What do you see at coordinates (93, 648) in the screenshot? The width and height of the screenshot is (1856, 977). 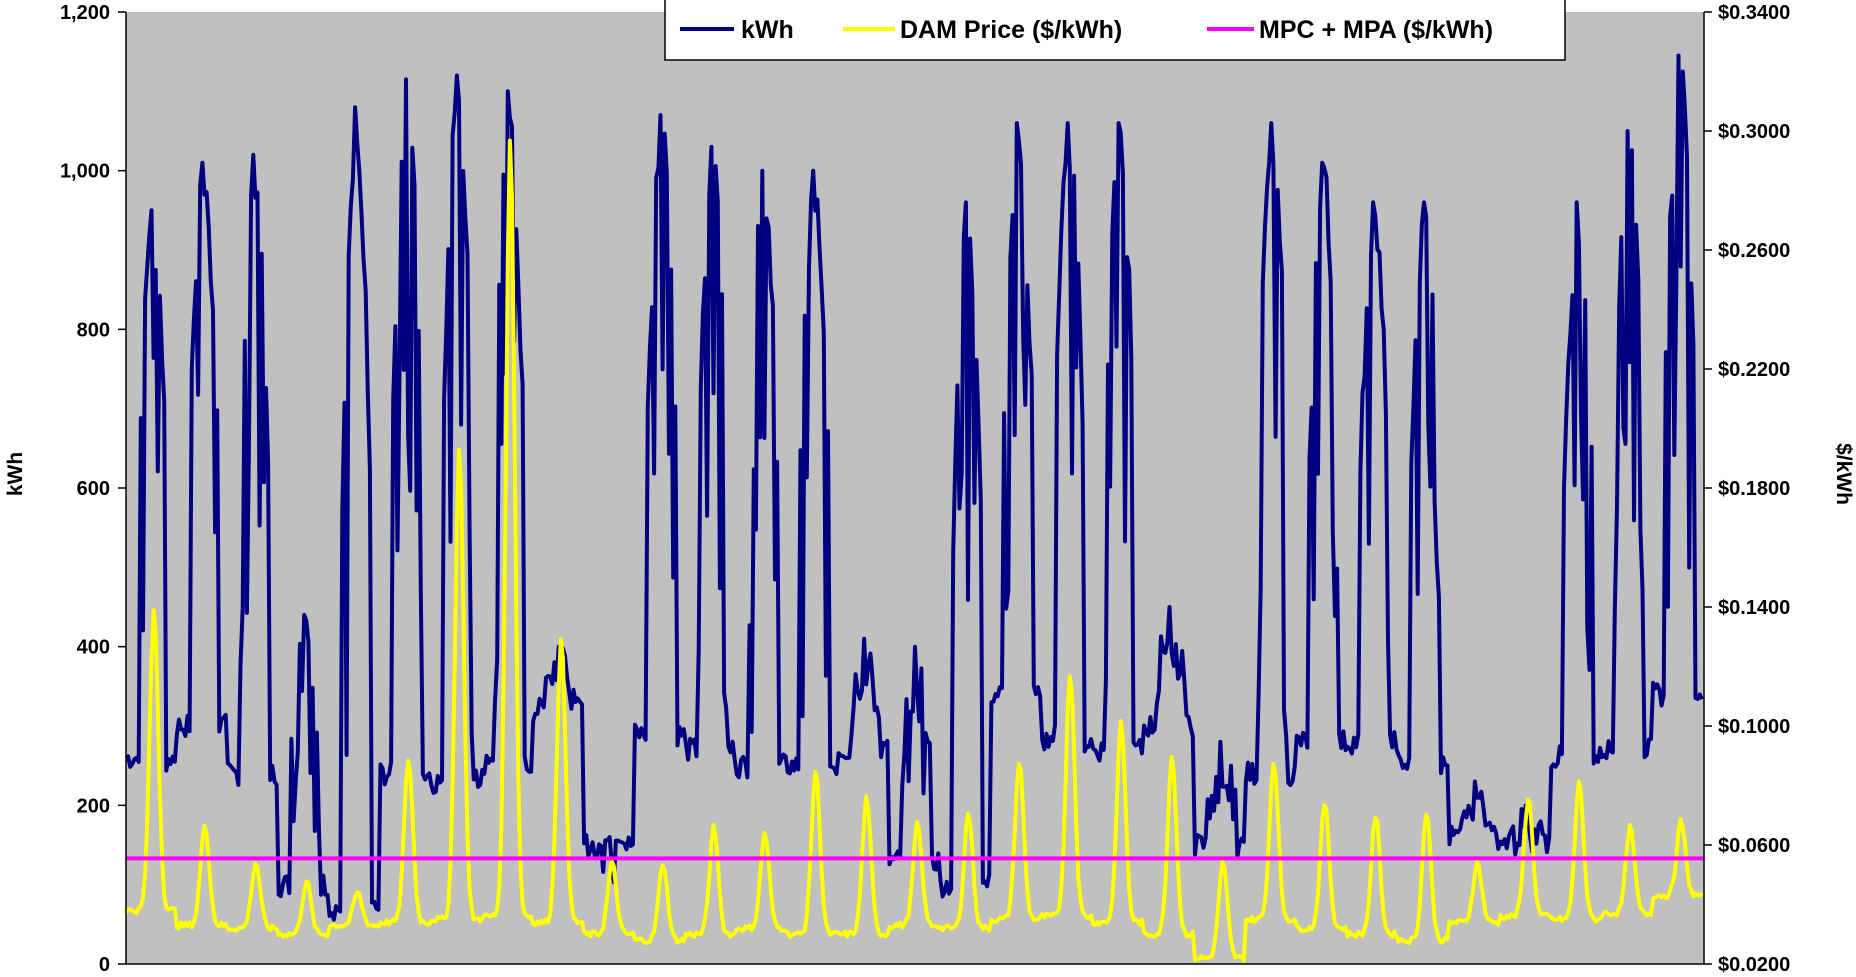 I see `y-tick-label: 400` at bounding box center [93, 648].